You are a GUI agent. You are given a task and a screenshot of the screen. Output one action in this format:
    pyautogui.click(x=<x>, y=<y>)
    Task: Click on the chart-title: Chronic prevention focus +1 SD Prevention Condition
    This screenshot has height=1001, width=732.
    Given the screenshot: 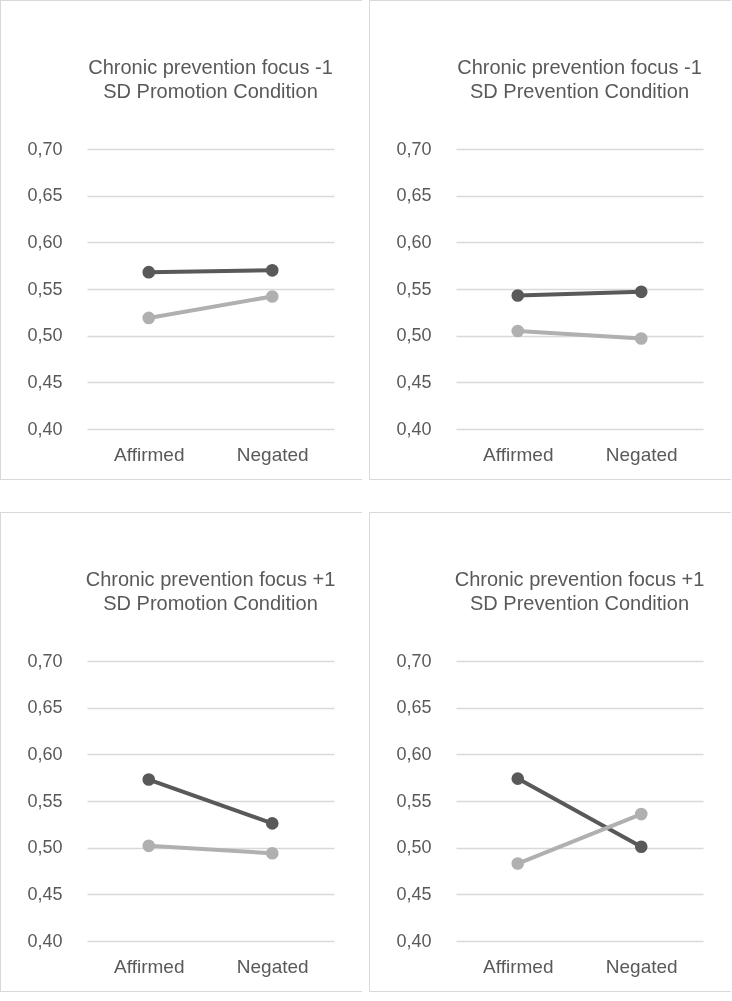 What is the action you would take?
    pyautogui.click(x=579, y=591)
    